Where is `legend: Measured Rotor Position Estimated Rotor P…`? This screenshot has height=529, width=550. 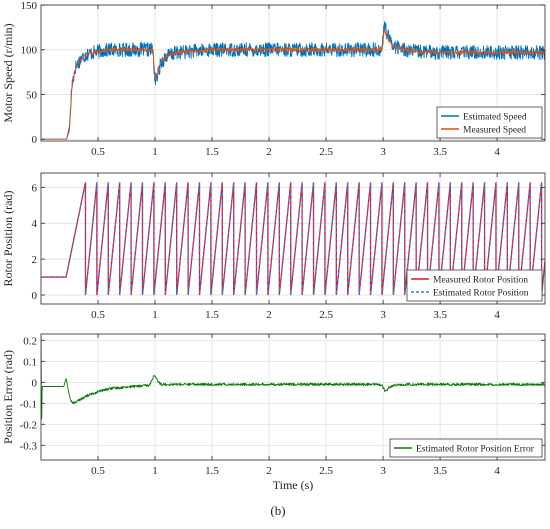
legend: Measured Rotor Position Estimated Rotor P… is located at coordinates (474, 285).